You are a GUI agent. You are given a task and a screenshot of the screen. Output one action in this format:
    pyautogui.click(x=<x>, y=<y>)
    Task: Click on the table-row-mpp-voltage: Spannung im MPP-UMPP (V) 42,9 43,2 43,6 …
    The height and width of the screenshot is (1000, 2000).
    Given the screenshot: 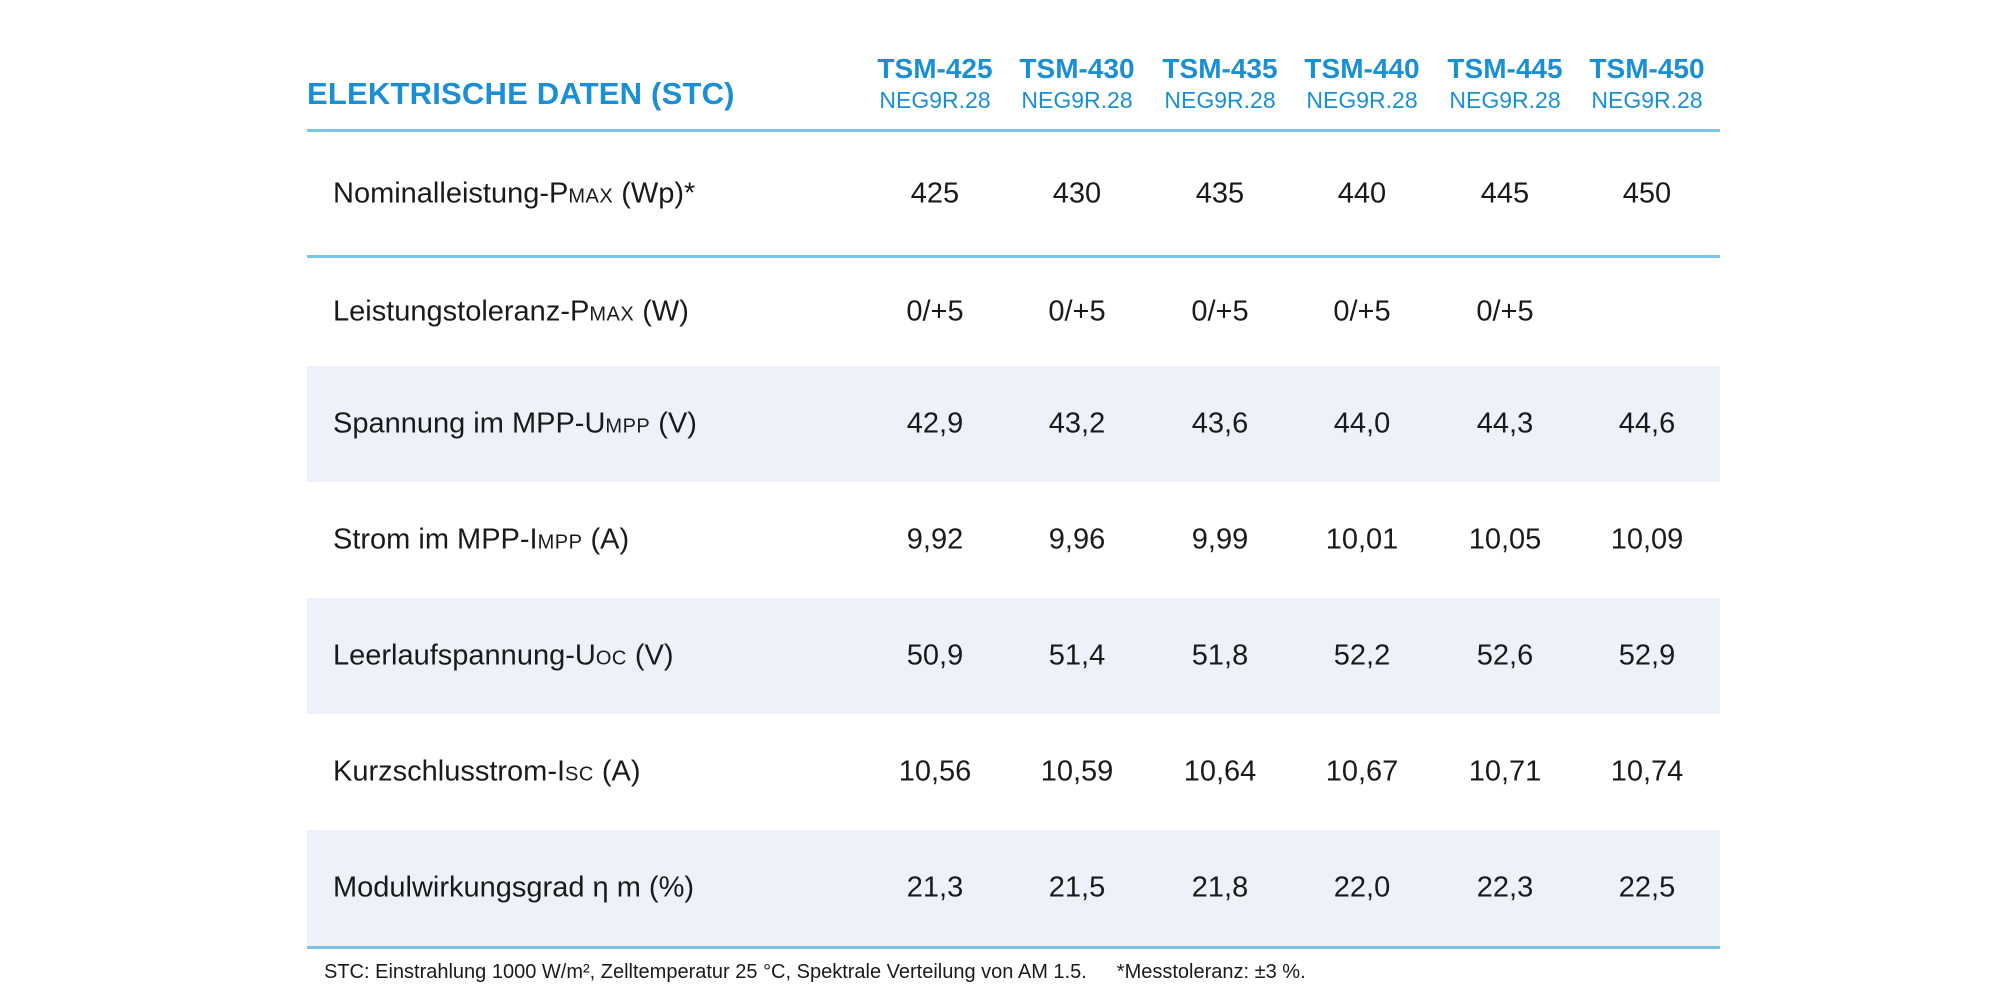 What is the action you would take?
    pyautogui.click(x=1013, y=424)
    